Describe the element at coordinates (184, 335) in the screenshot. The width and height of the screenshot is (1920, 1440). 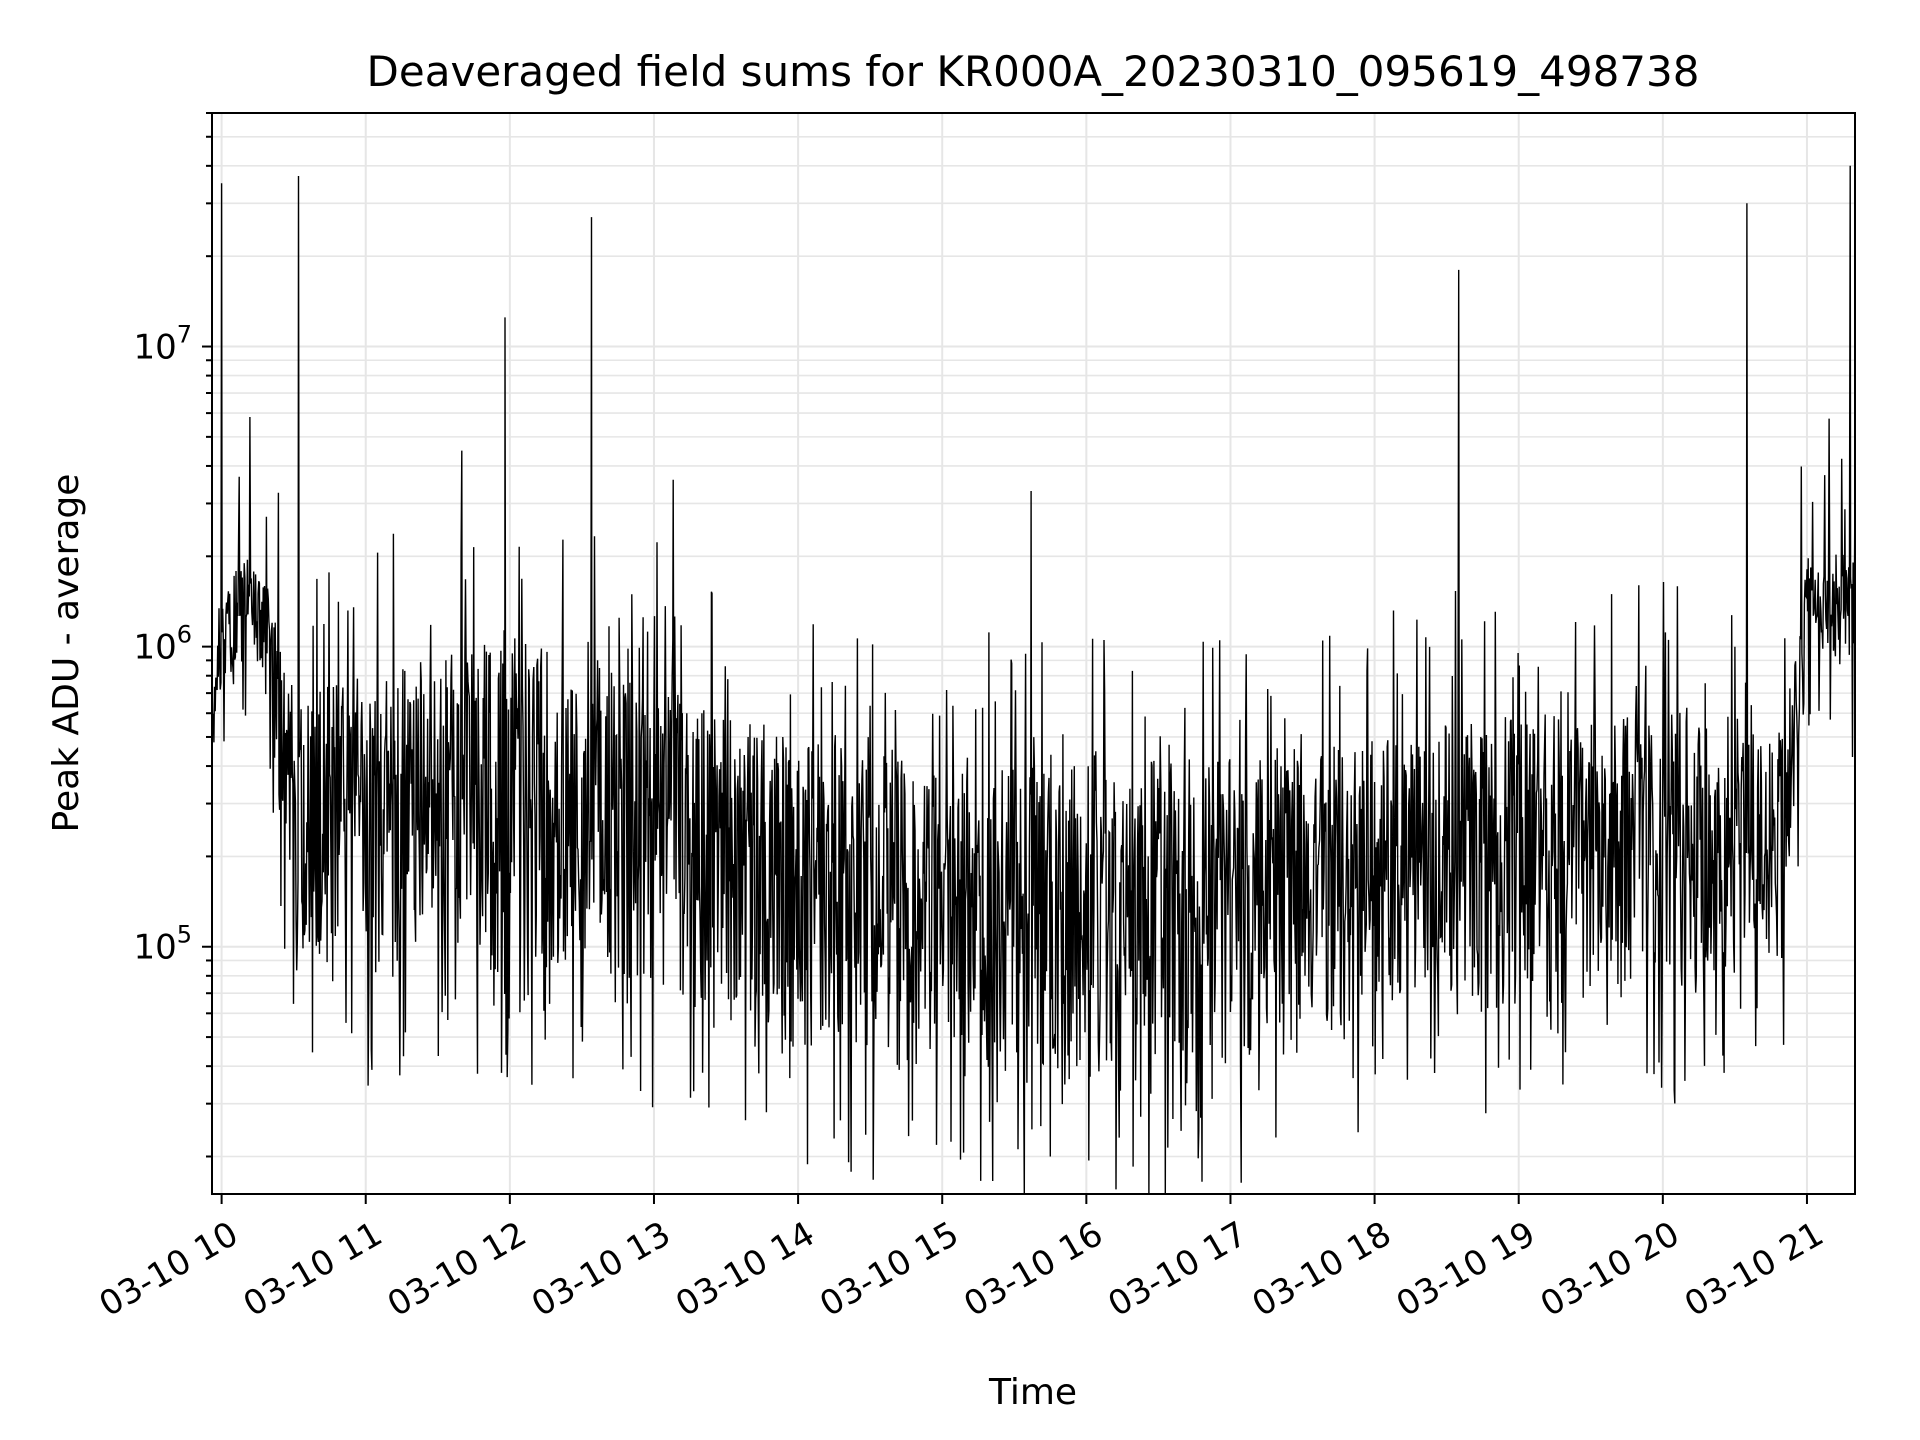
I see `y-tick-exponent: 7` at that location.